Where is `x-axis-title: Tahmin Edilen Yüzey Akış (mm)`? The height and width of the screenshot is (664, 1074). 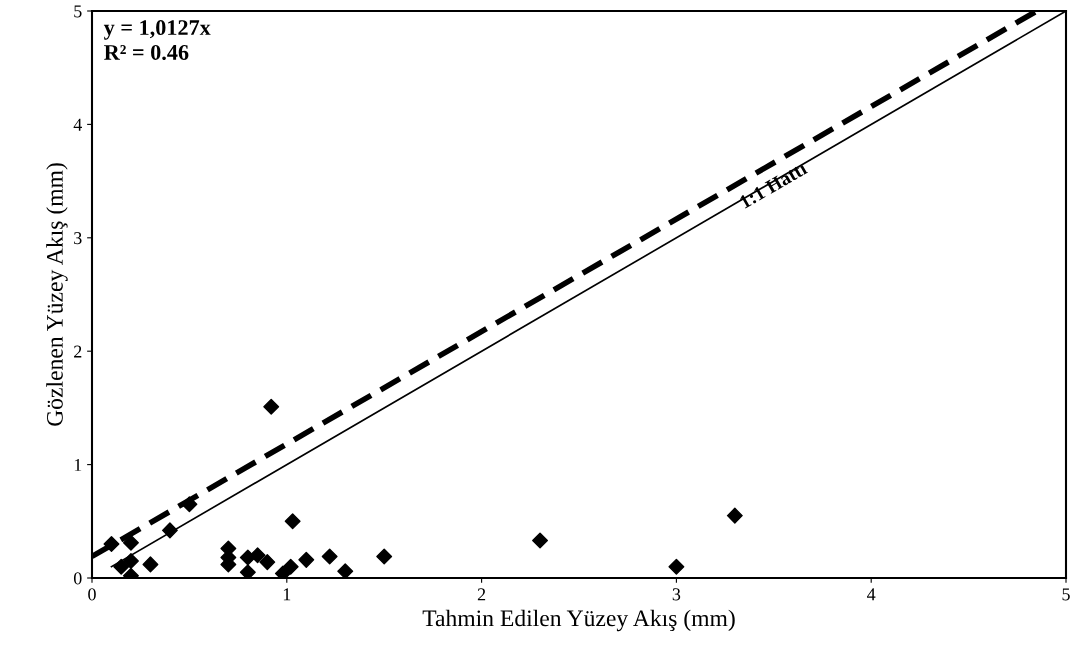 x-axis-title: Tahmin Edilen Yüzey Akış (mm) is located at coordinates (578, 620).